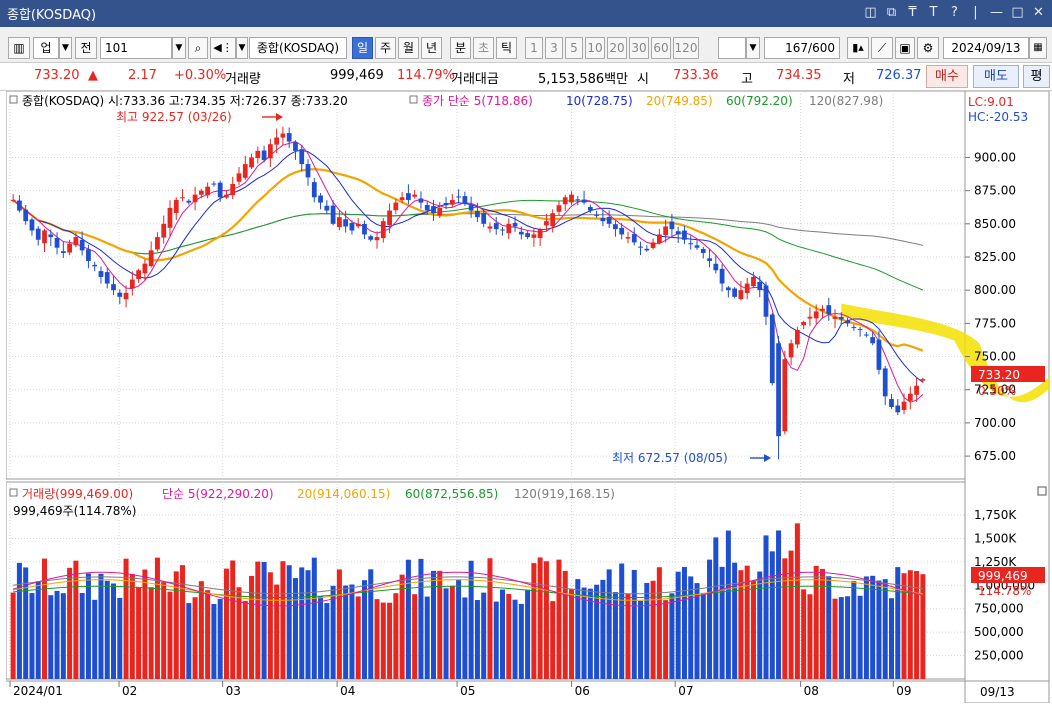  I want to click on calendar-icon: ▦, so click(1038, 48).